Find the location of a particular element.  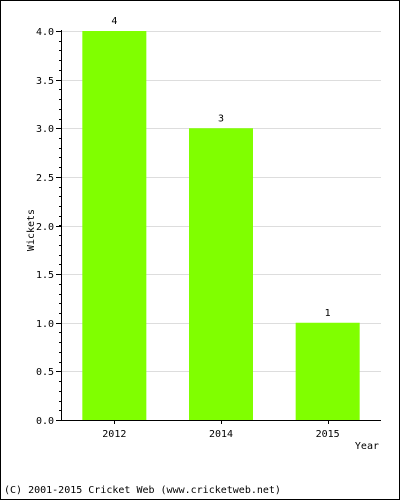

y-tick-label: 1.0 is located at coordinates (45, 324).